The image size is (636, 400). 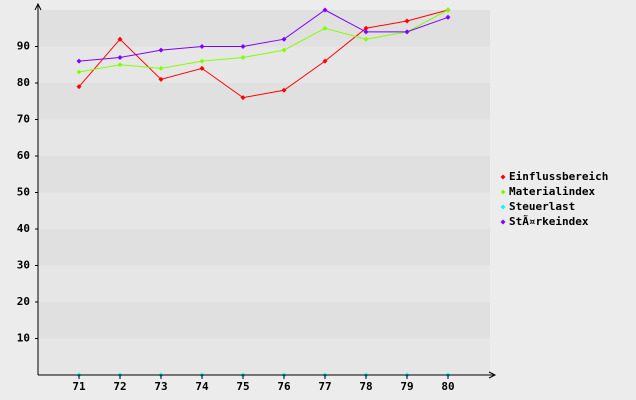 I want to click on x-tick-label: 79, so click(x=406, y=386).